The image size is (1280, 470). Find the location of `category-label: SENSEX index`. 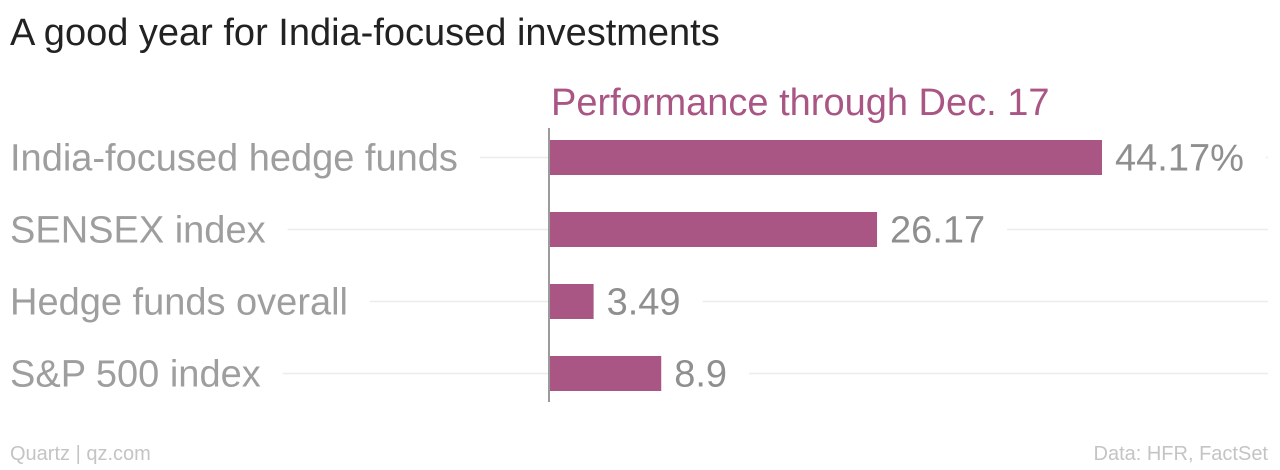

category-label: SENSEX index is located at coordinates (138, 231).